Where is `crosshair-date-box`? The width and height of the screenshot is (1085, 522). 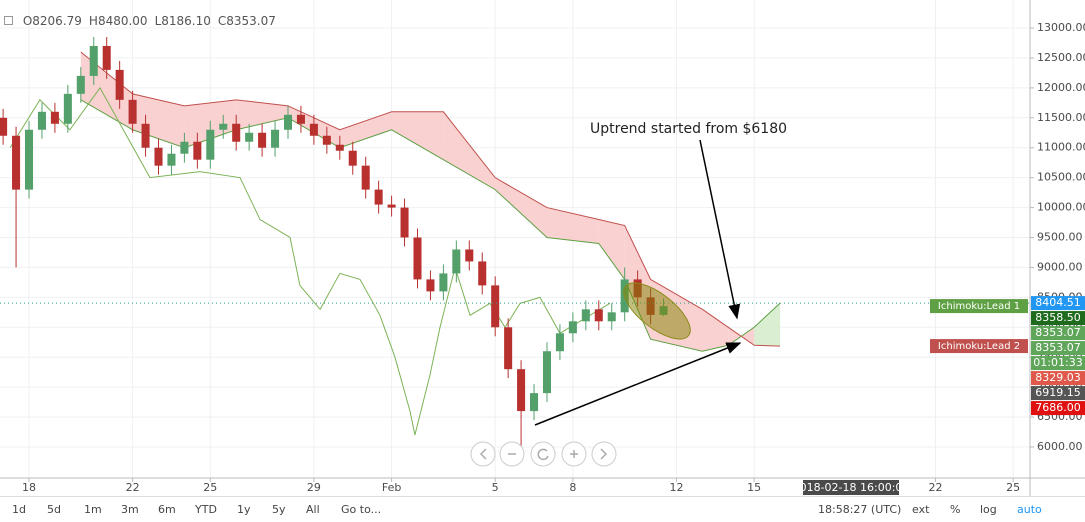
crosshair-date-box is located at coordinates (851, 487).